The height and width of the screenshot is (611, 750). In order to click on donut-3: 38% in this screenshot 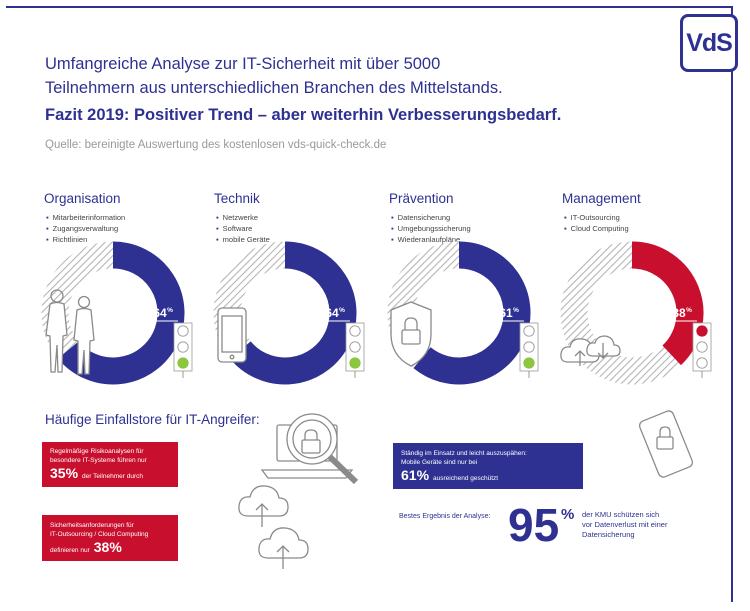, I will do `click(632, 313)`.